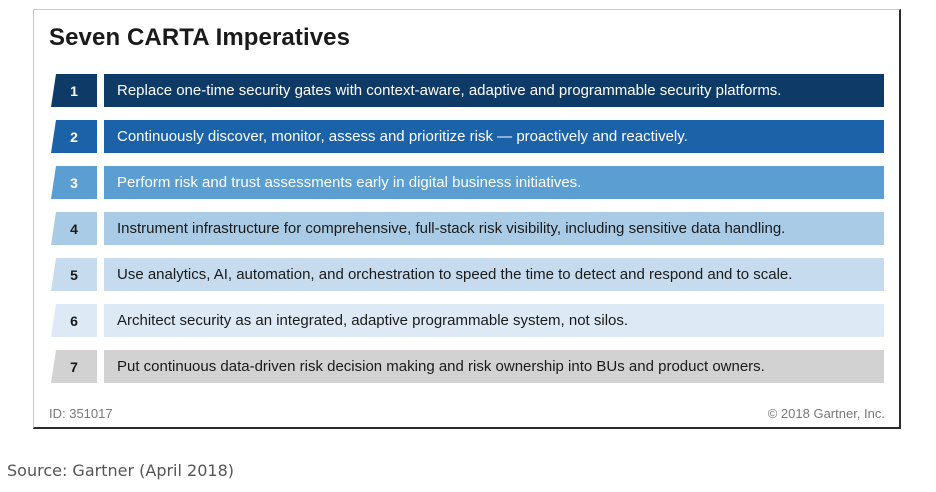  I want to click on imperative-number: 6, so click(74, 320).